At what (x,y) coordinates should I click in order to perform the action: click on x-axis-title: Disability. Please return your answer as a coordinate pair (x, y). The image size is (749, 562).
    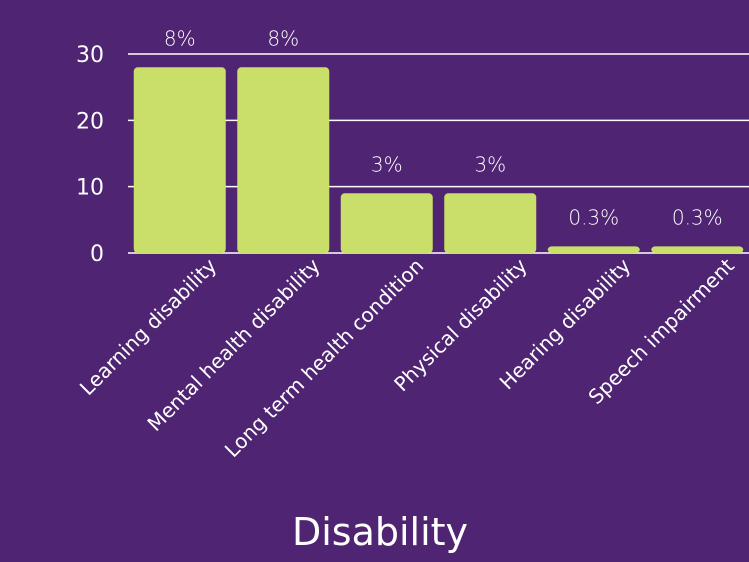
    Looking at the image, I should click on (380, 532).